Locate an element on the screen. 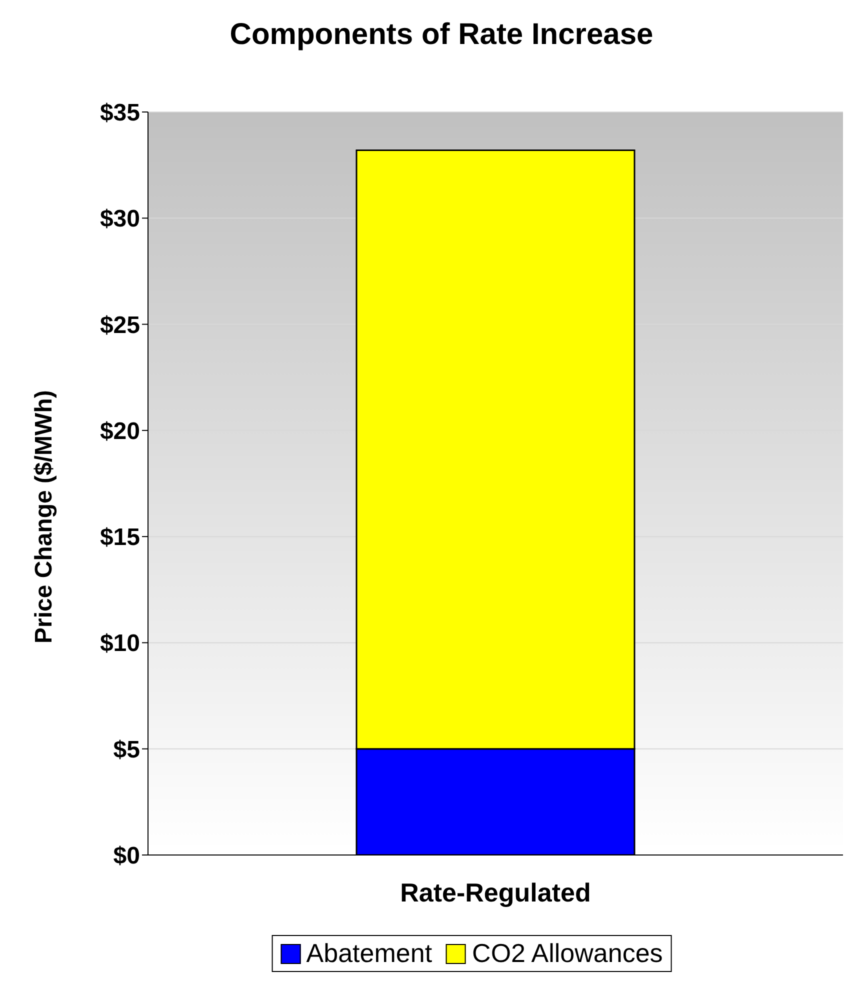 This screenshot has height=997, width=863. chart-title: Components of Rate Increase is located at coordinates (441, 34).